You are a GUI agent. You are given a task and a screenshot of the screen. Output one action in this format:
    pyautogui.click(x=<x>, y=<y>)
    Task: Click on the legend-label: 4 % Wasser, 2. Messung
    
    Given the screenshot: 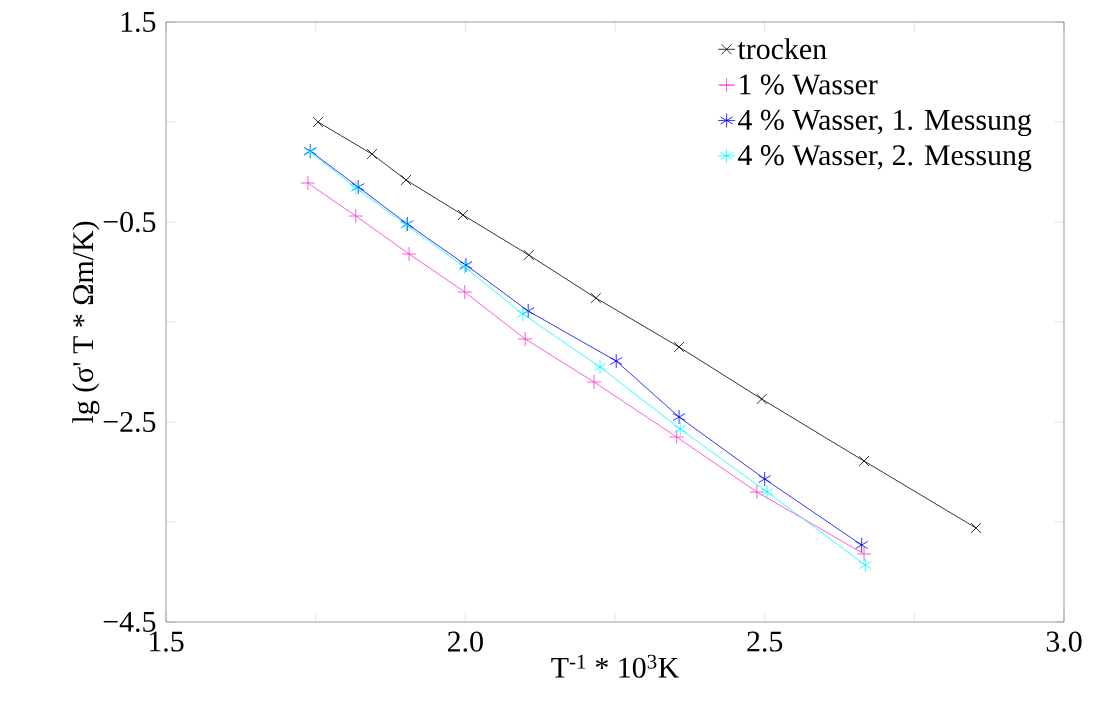 What is the action you would take?
    pyautogui.click(x=885, y=158)
    